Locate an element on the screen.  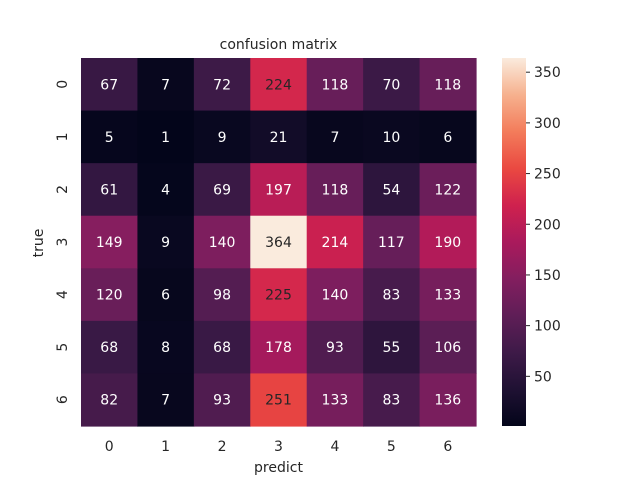
cell-value-label: 8 is located at coordinates (165, 348).